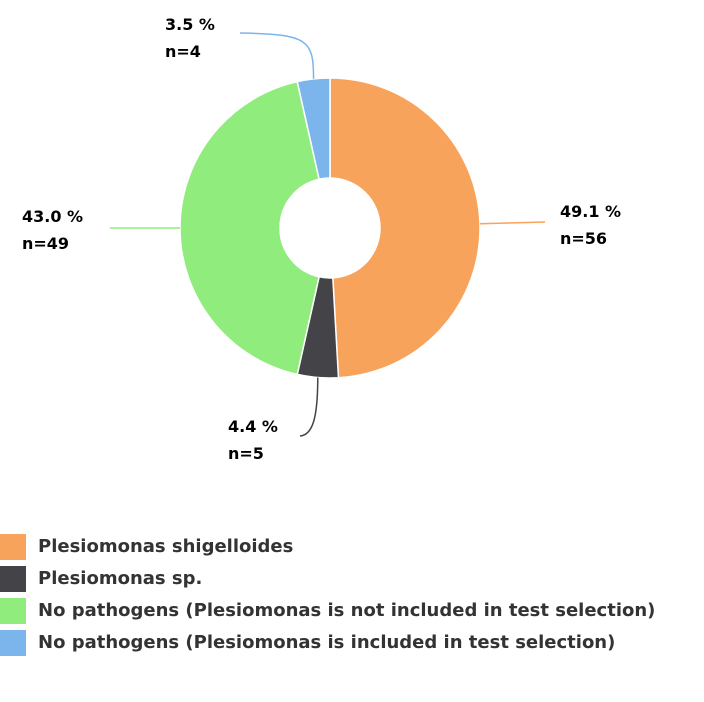 The width and height of the screenshot is (704, 702). What do you see at coordinates (590, 211) in the screenshot?
I see `data-label: 49.1 %` at bounding box center [590, 211].